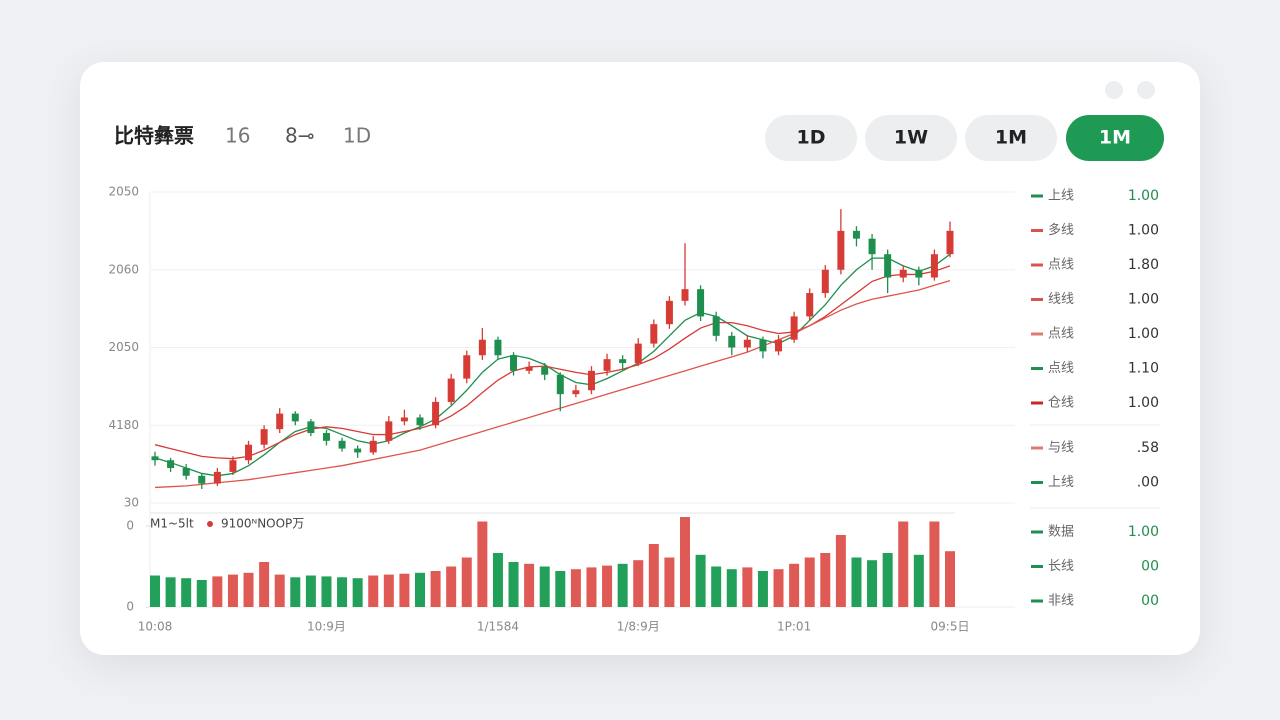 The height and width of the screenshot is (720, 1280). Describe the element at coordinates (130, 607) in the screenshot. I see `volume-tick-label: 0` at that location.